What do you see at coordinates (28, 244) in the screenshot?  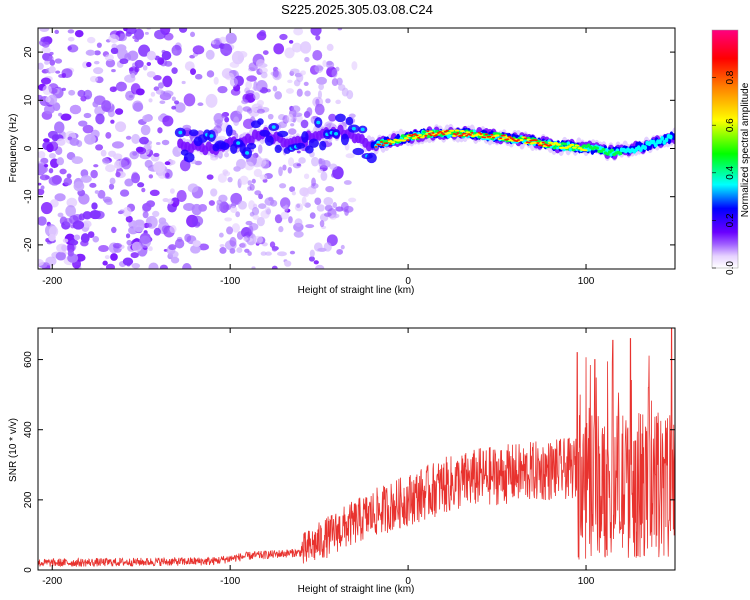 I see `y-tick-label: -20` at bounding box center [28, 244].